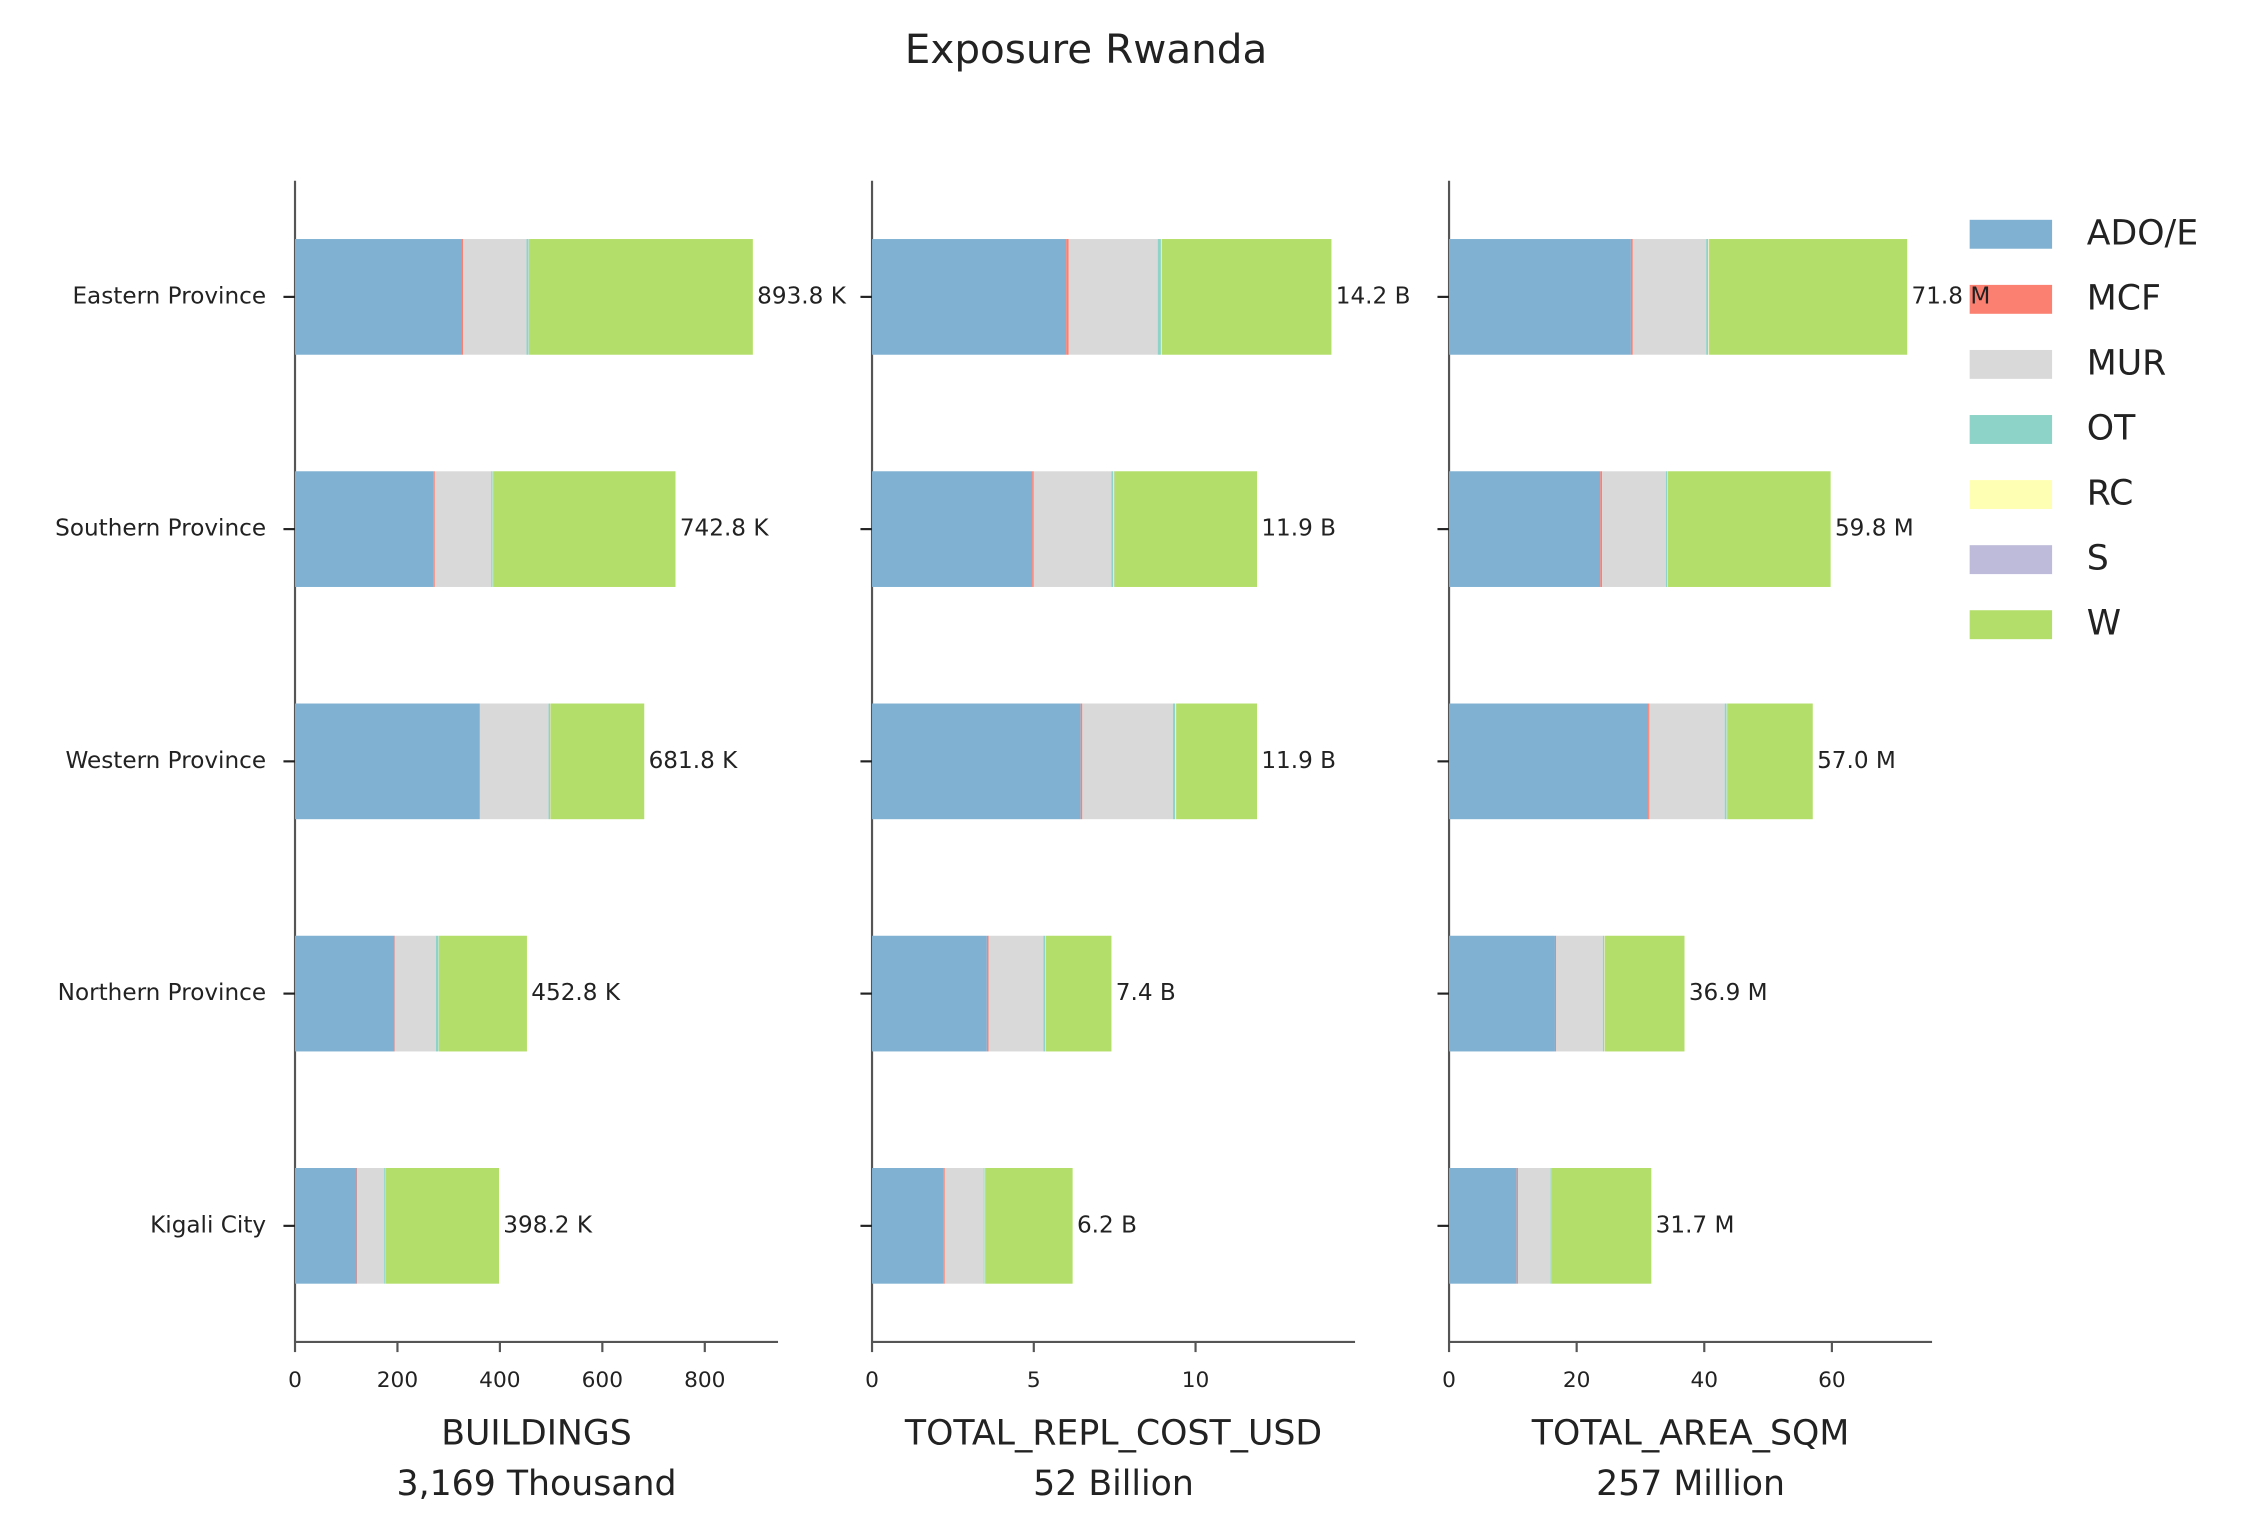 This screenshot has width=2256, height=1534. I want to click on total-label: 57.0 M, so click(1856, 761).